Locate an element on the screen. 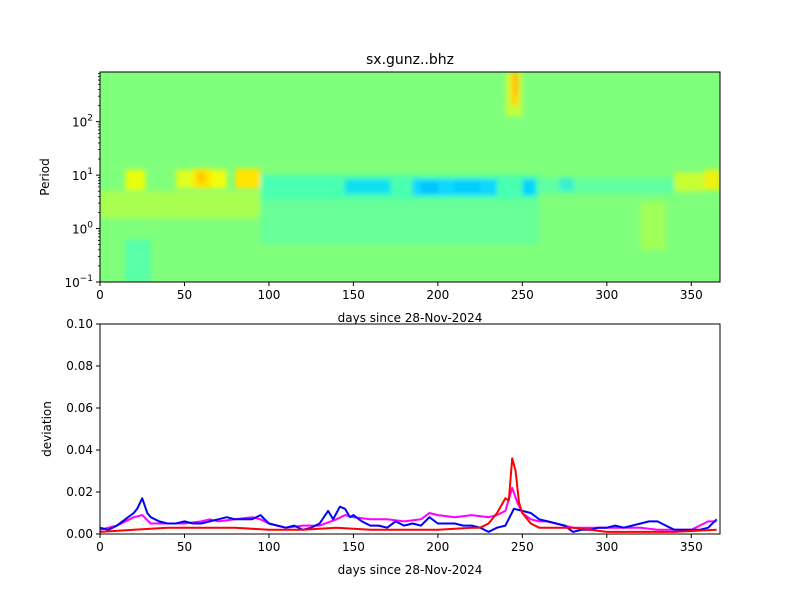  chart-title: sx.gunz..bhz is located at coordinates (410, 60).